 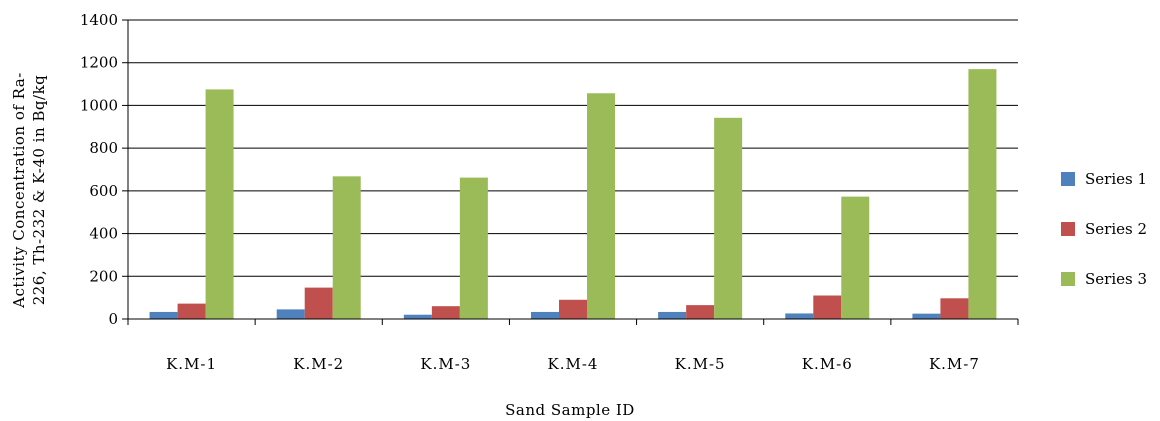 I want to click on x-axis-title: Sand Sample ID, so click(x=570, y=410).